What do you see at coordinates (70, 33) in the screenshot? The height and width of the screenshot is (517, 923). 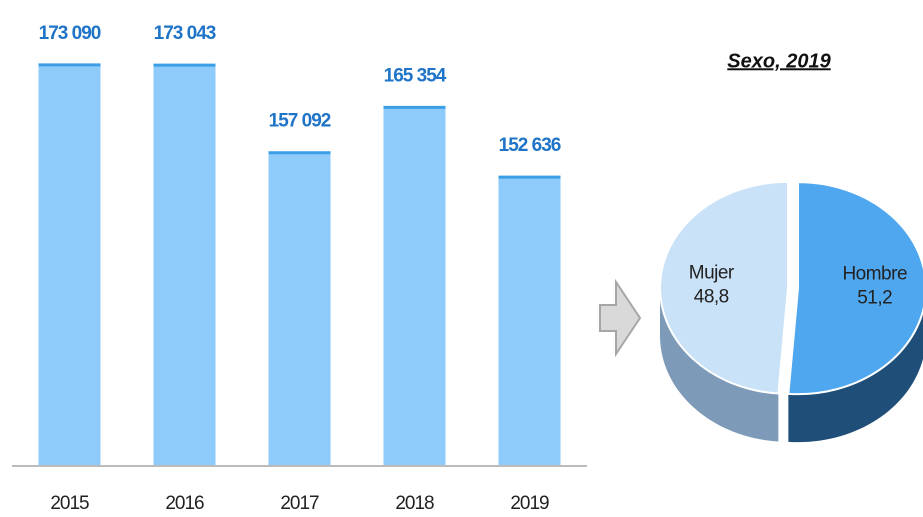 I see `value-label: 173 090` at bounding box center [70, 33].